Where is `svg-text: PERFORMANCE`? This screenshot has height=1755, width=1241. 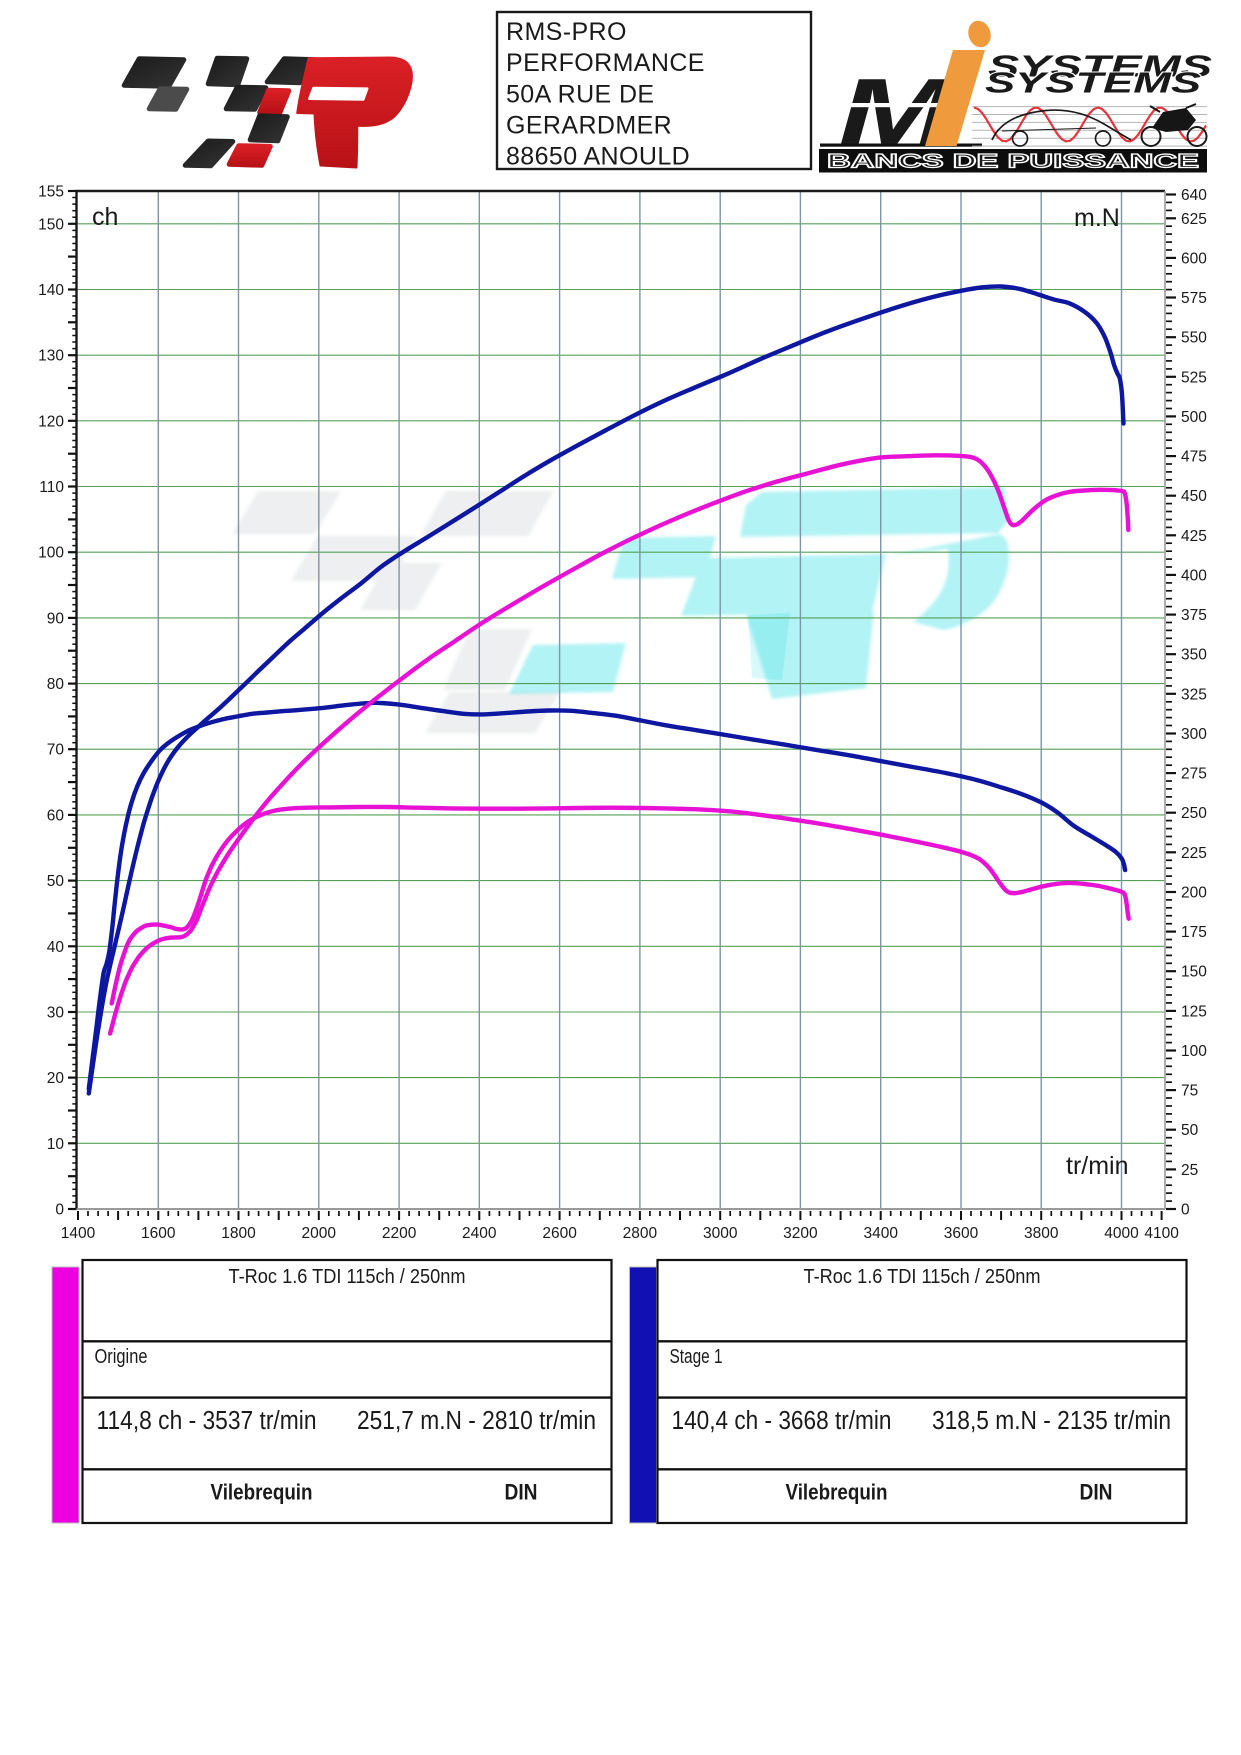 svg-text: PERFORMANCE is located at coordinates (605, 63).